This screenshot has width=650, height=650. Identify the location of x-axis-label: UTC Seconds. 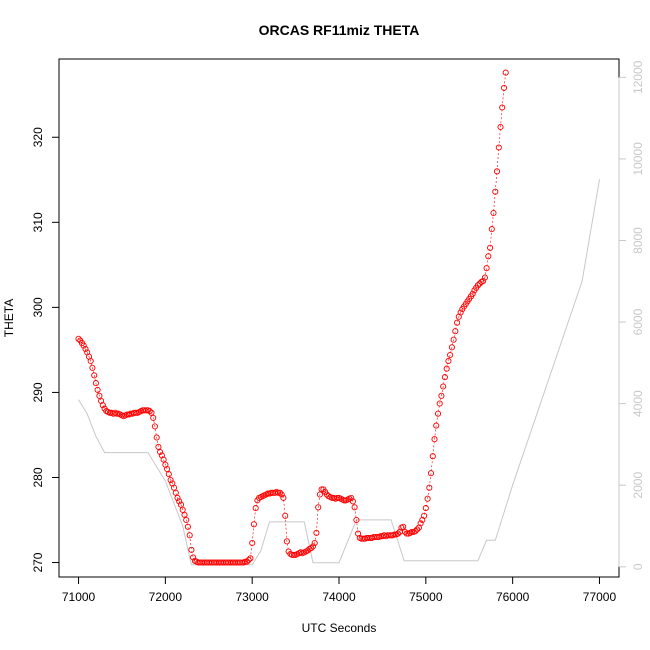
(339, 628).